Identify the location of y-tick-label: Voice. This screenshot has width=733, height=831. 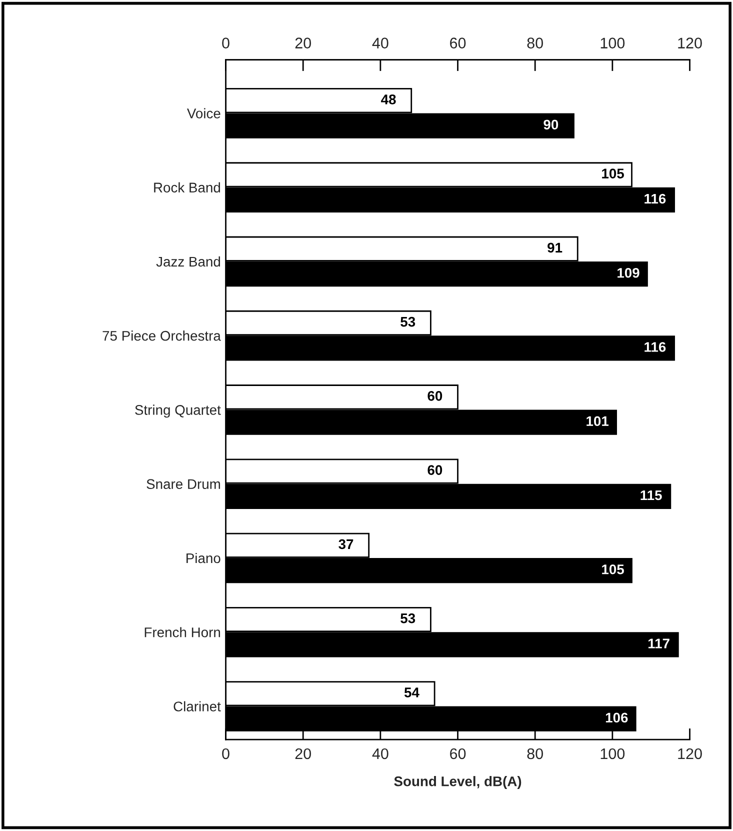
(203, 113).